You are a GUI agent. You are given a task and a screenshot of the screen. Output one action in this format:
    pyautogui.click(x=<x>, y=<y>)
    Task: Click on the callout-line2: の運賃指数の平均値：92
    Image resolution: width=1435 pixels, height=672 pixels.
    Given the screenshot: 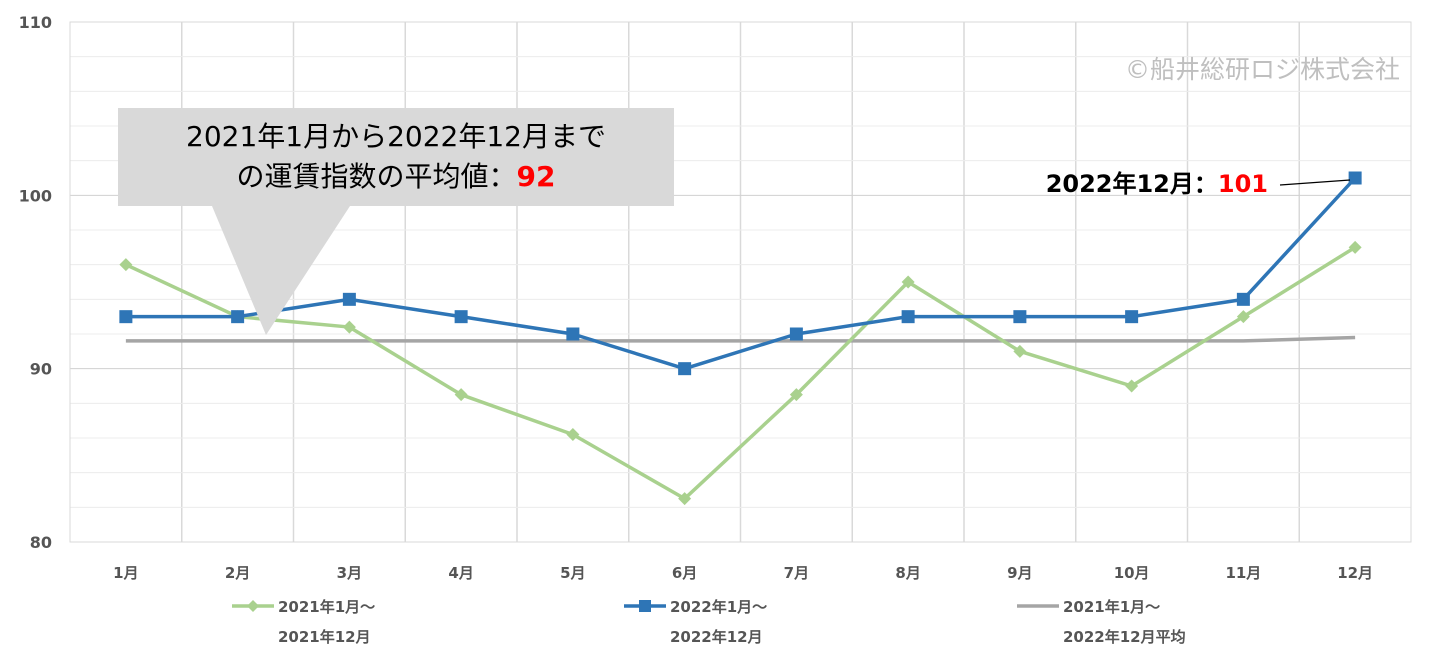 What is the action you would take?
    pyautogui.click(x=396, y=176)
    